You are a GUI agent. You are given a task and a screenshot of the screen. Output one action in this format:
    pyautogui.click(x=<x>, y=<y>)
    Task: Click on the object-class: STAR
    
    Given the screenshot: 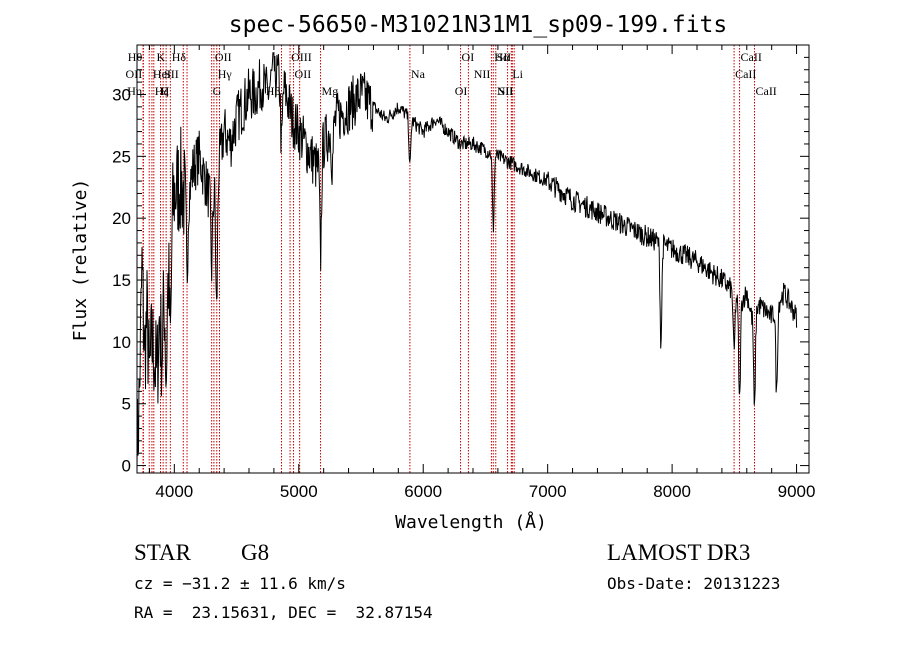 What is the action you would take?
    pyautogui.click(x=162, y=552)
    